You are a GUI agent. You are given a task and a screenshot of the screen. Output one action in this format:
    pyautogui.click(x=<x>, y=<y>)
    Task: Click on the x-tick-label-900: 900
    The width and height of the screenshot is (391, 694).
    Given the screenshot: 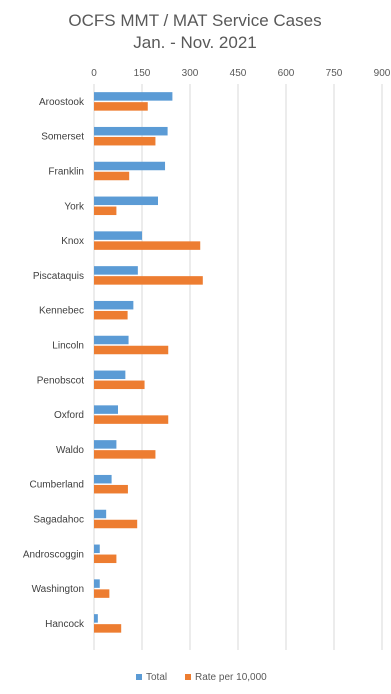 What is the action you would take?
    pyautogui.click(x=382, y=73)
    